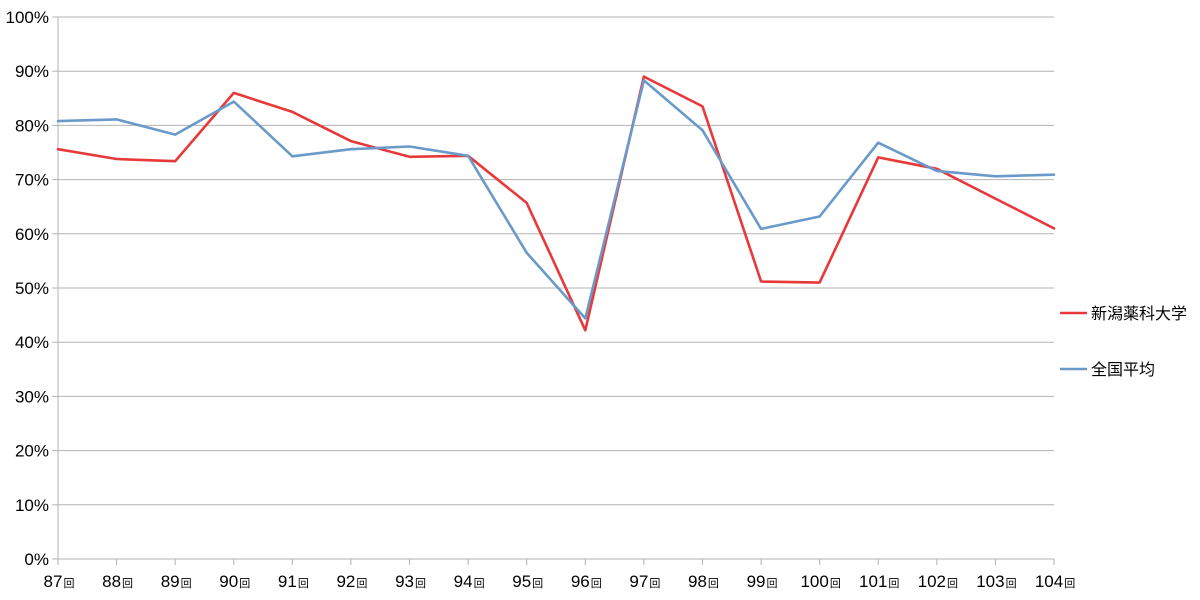 The width and height of the screenshot is (1200, 600). I want to click on x-tick-label: 94回, so click(469, 581).